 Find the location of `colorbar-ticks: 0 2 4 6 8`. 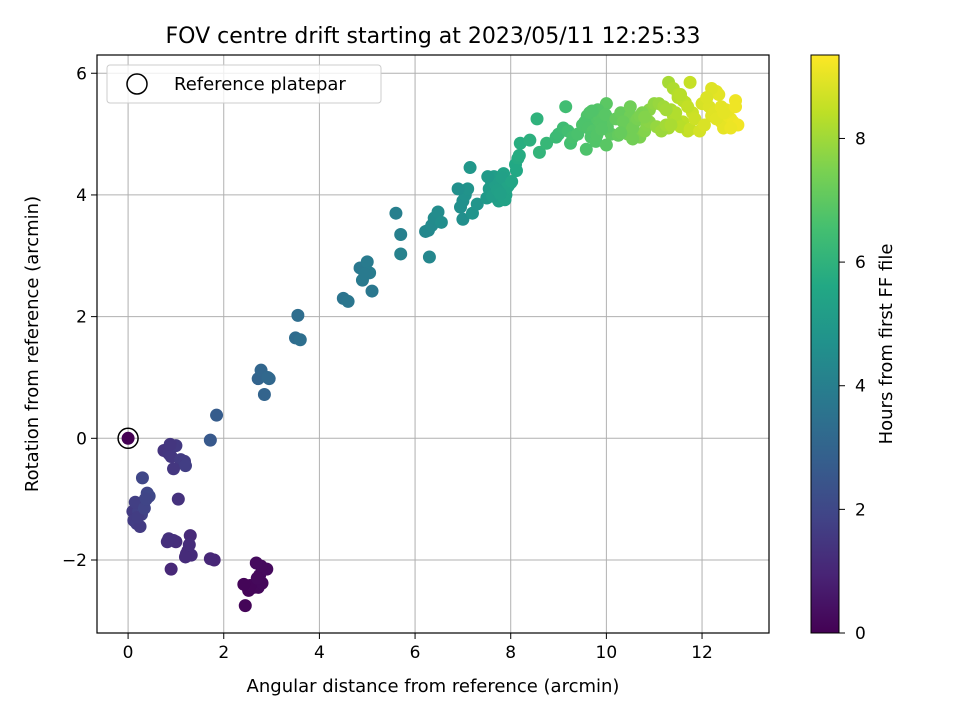

colorbar-ticks: 0 2 4 6 8 is located at coordinates (852, 386).